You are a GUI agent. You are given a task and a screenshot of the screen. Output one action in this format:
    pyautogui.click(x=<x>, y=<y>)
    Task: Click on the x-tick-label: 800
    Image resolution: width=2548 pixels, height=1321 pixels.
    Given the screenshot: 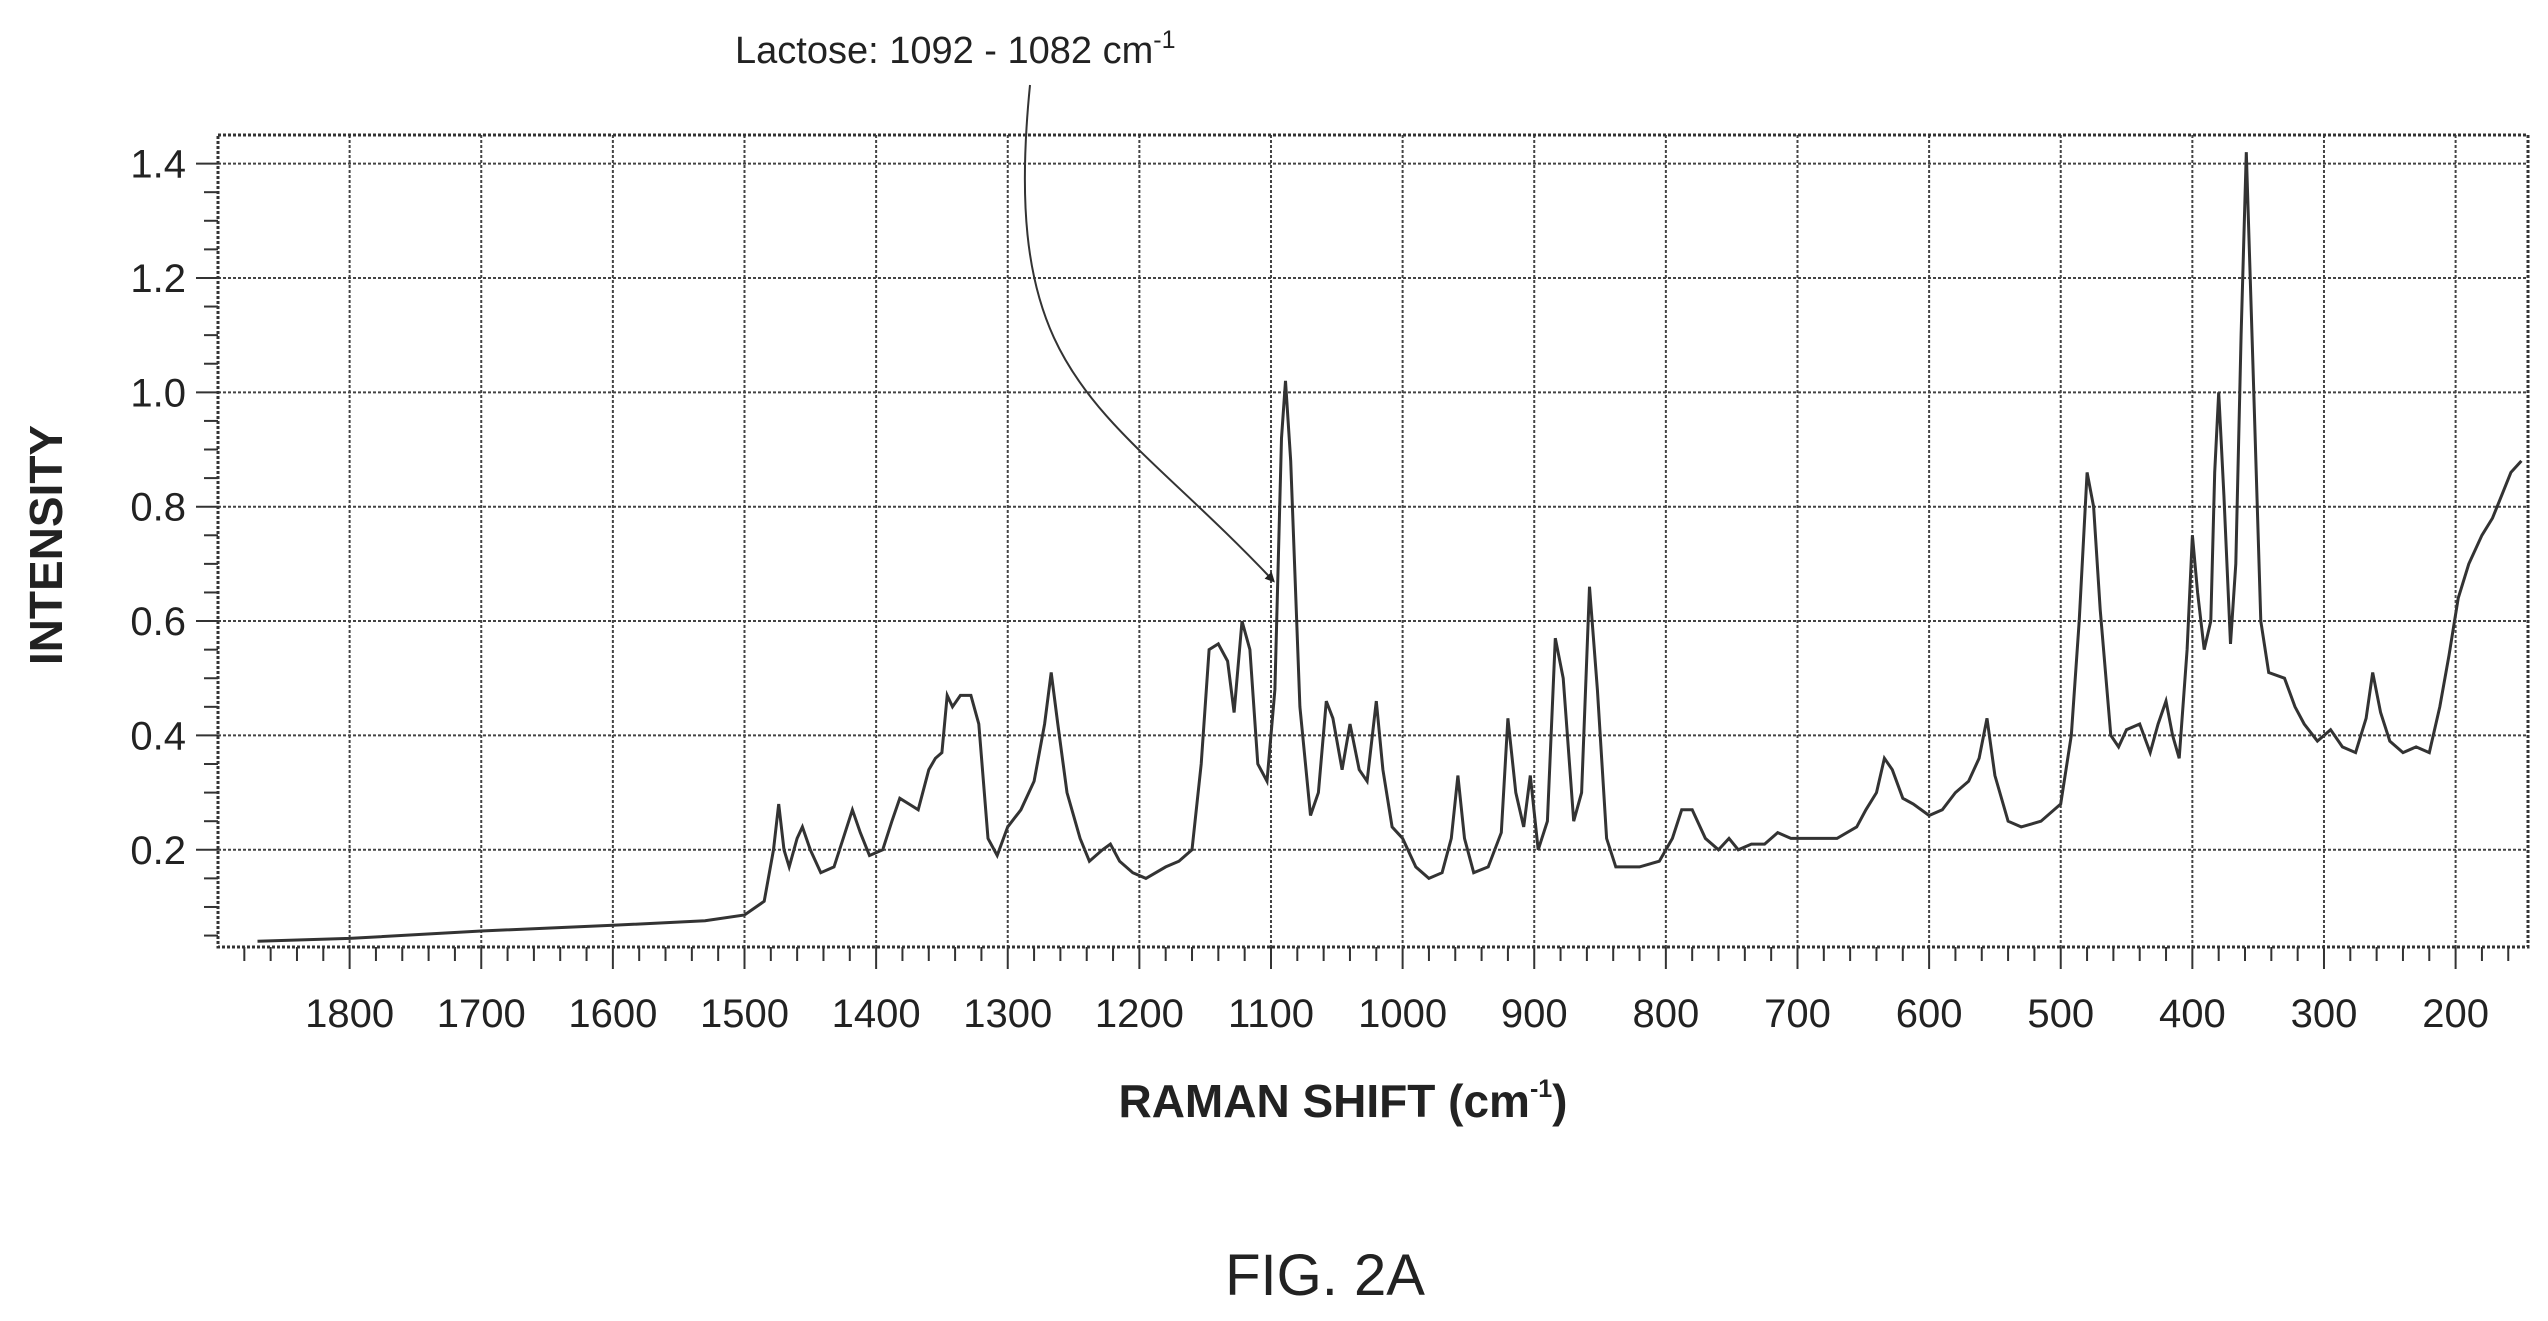 What is the action you would take?
    pyautogui.click(x=1665, y=1014)
    